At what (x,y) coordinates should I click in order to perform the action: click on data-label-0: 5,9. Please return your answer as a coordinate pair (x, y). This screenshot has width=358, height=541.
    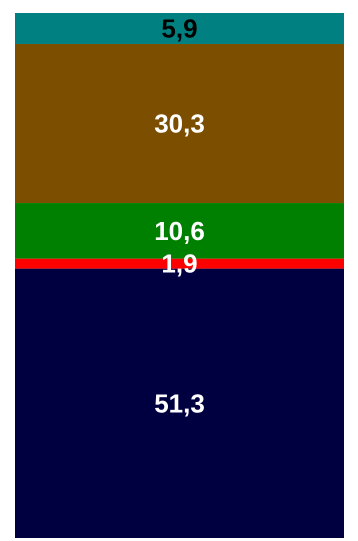
    Looking at the image, I should click on (179, 28).